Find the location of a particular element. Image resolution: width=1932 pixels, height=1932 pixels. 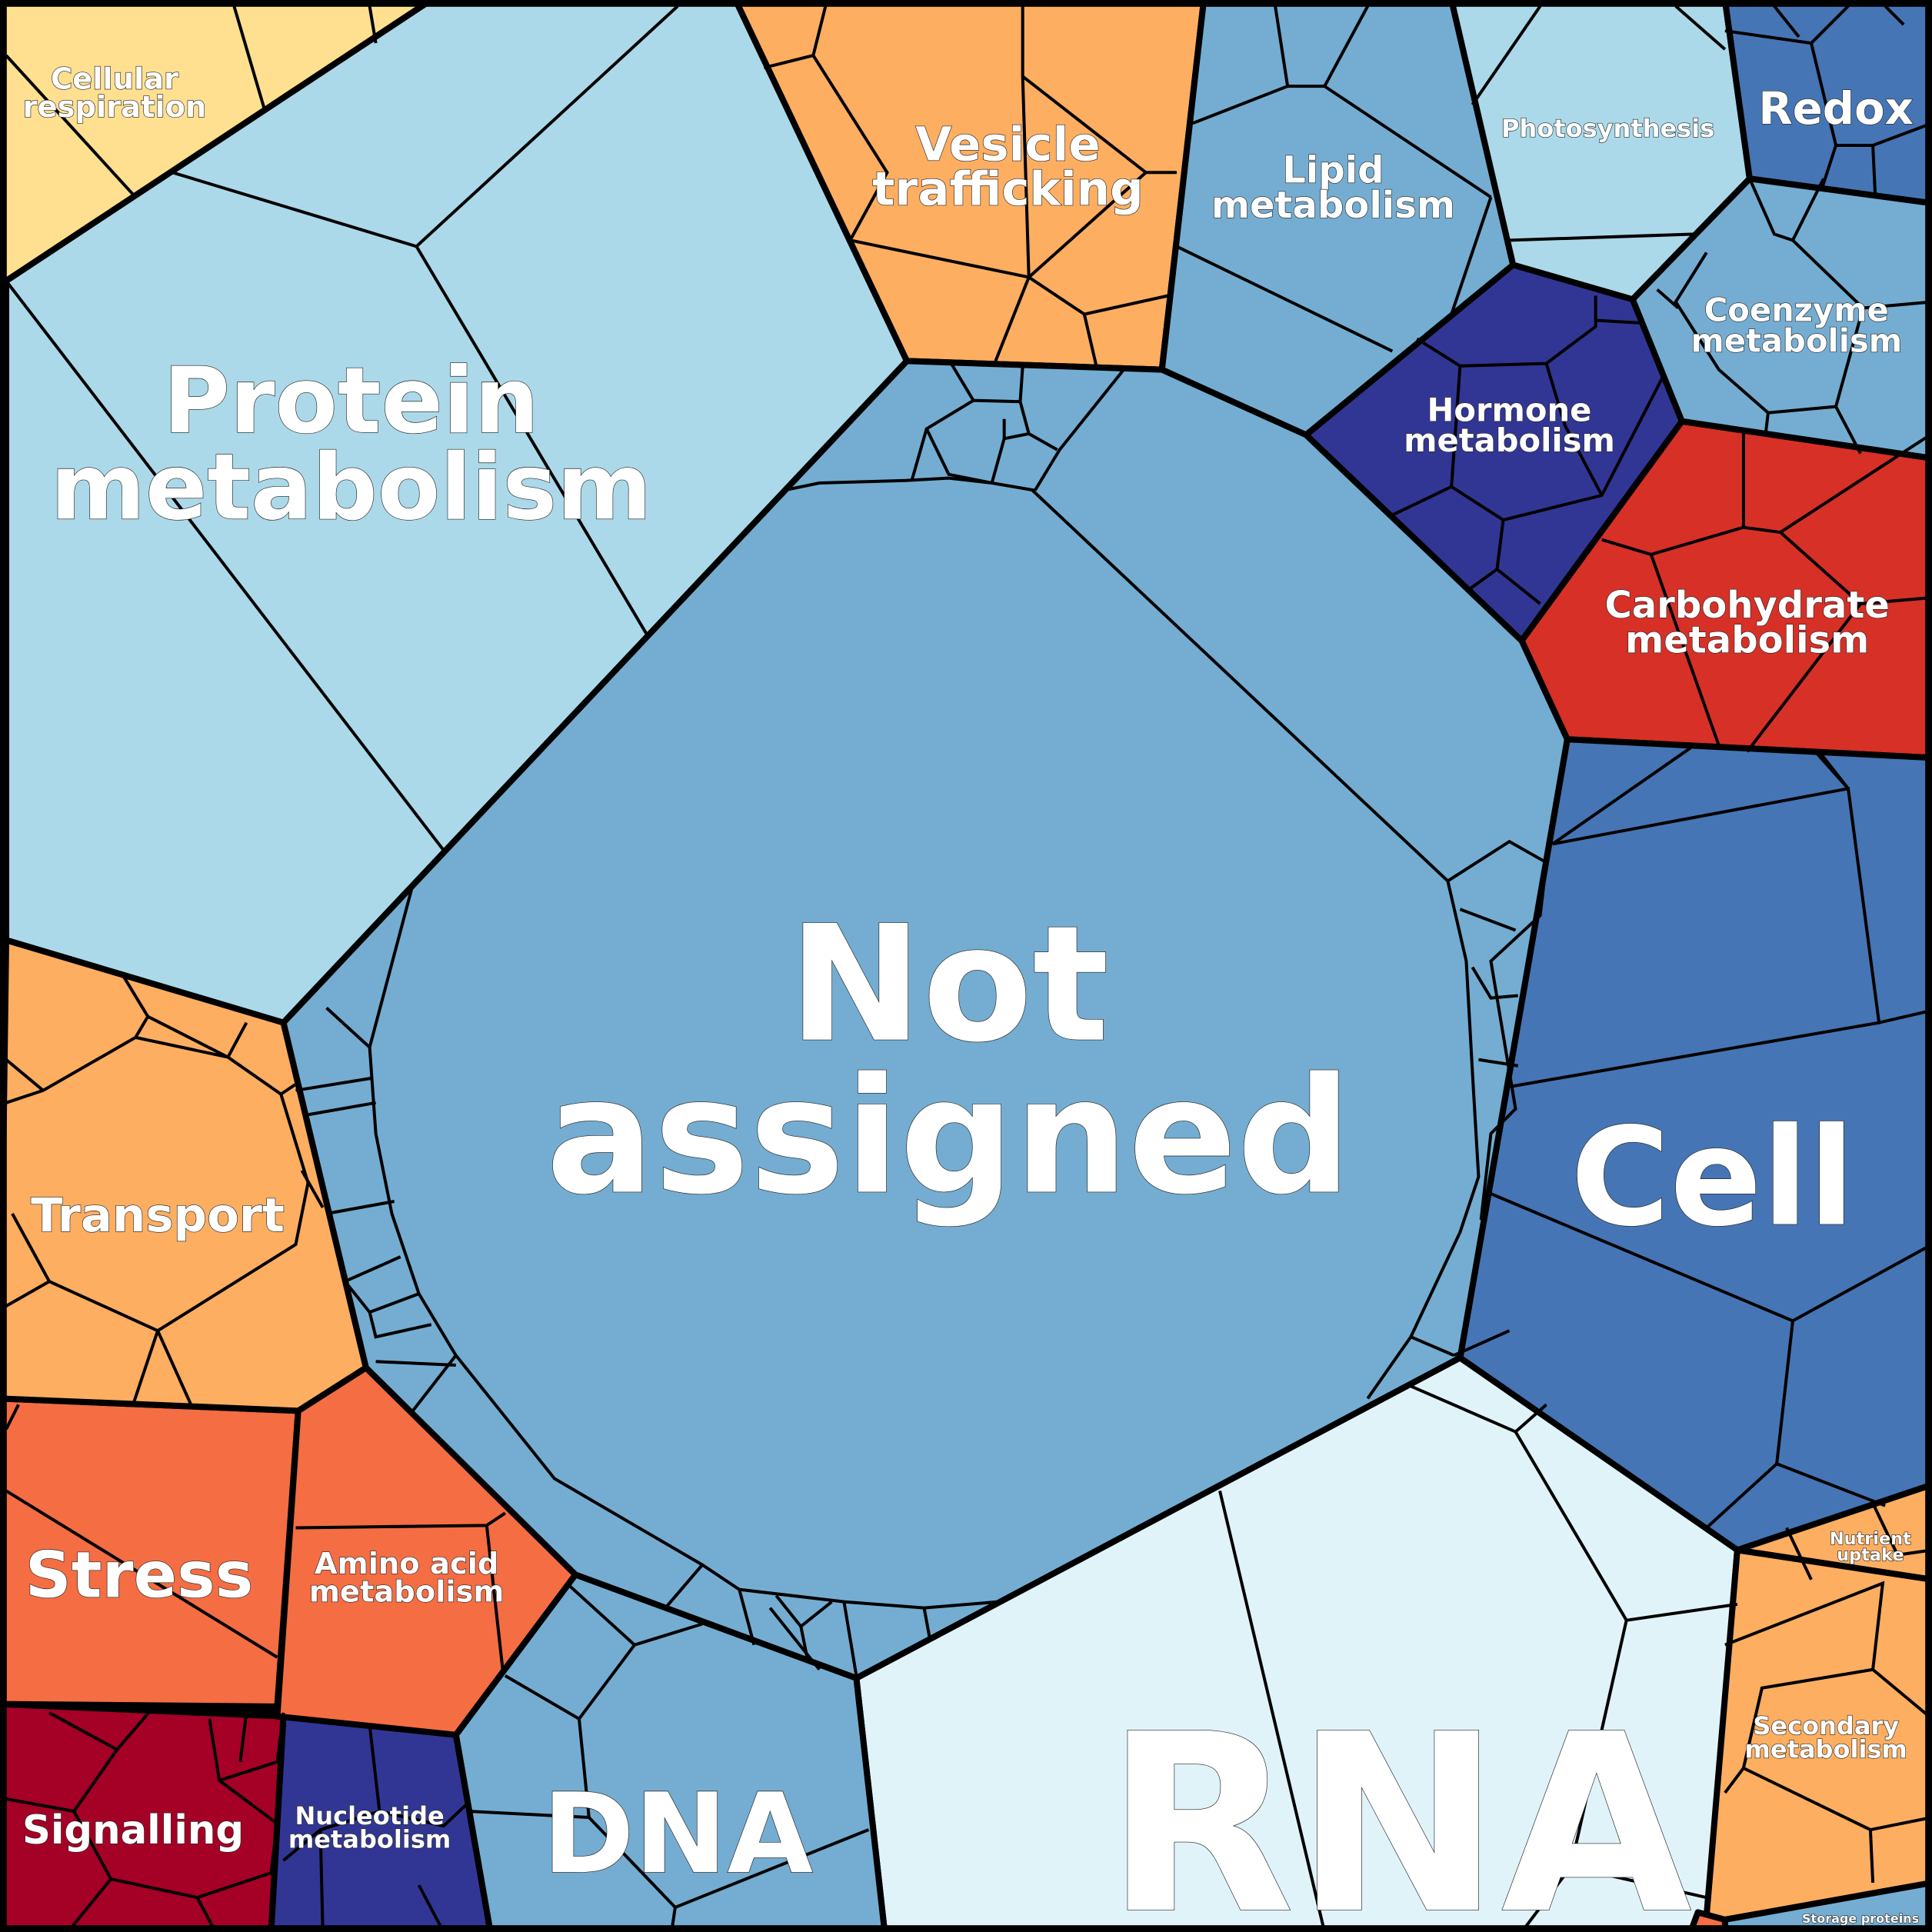

label-line: Nucleotide is located at coordinates (369, 1815).